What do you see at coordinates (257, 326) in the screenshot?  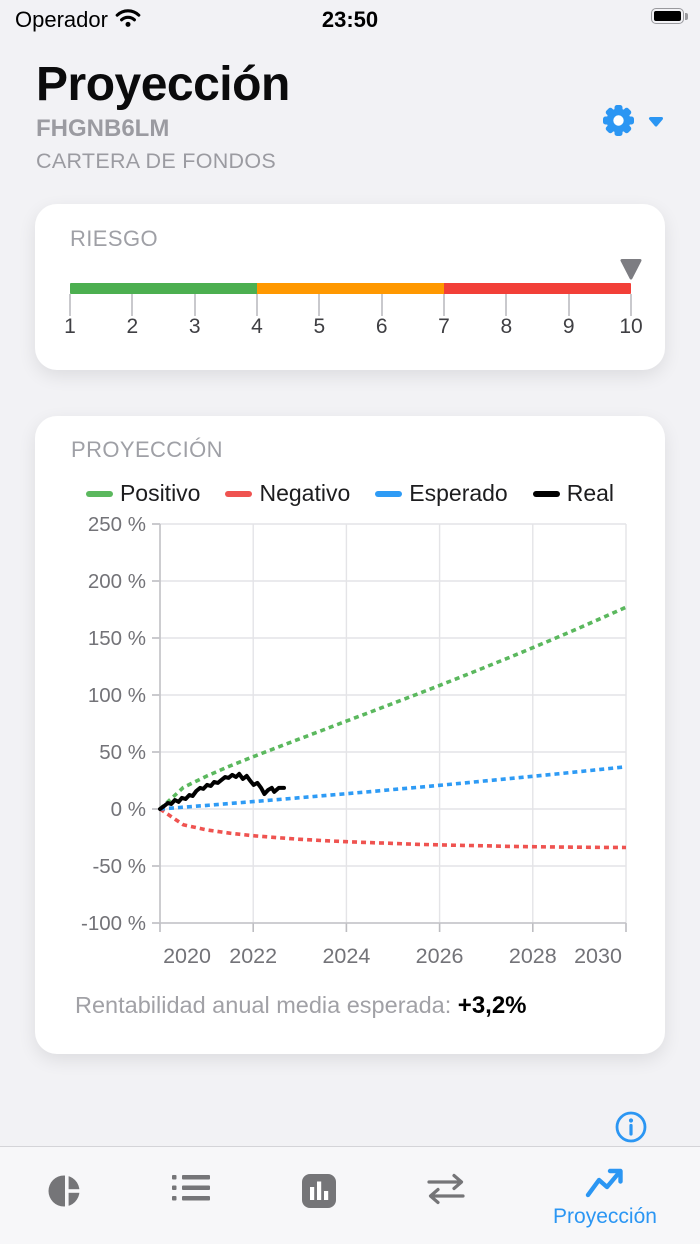 I see `risk-scale-number: 4` at bounding box center [257, 326].